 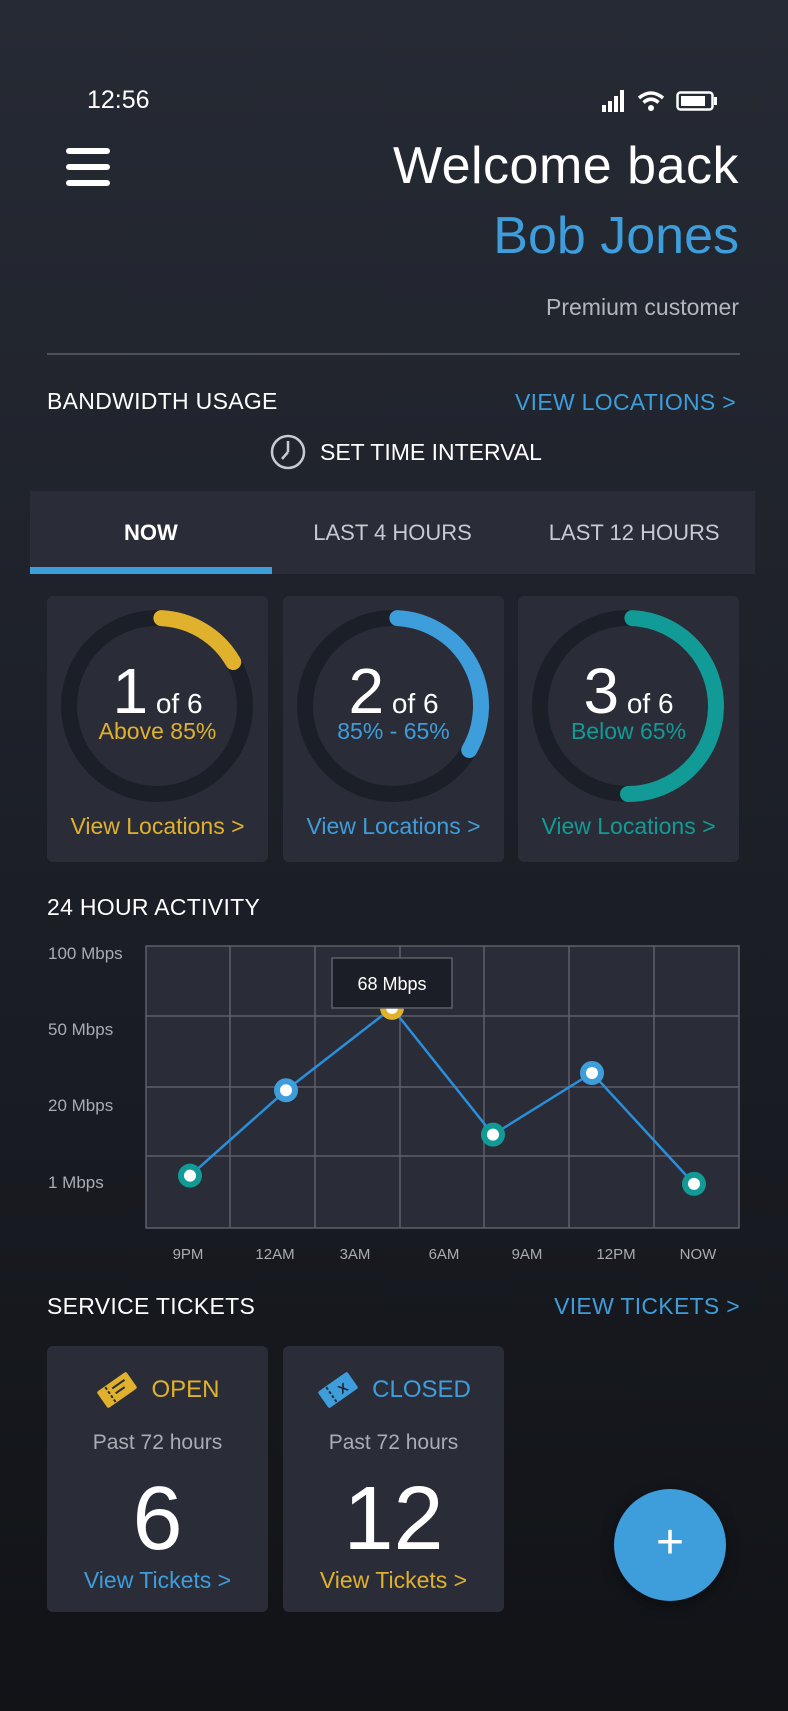 What do you see at coordinates (393, 1580) in the screenshot?
I see `view-closed-tickets-link: View Tickets >` at bounding box center [393, 1580].